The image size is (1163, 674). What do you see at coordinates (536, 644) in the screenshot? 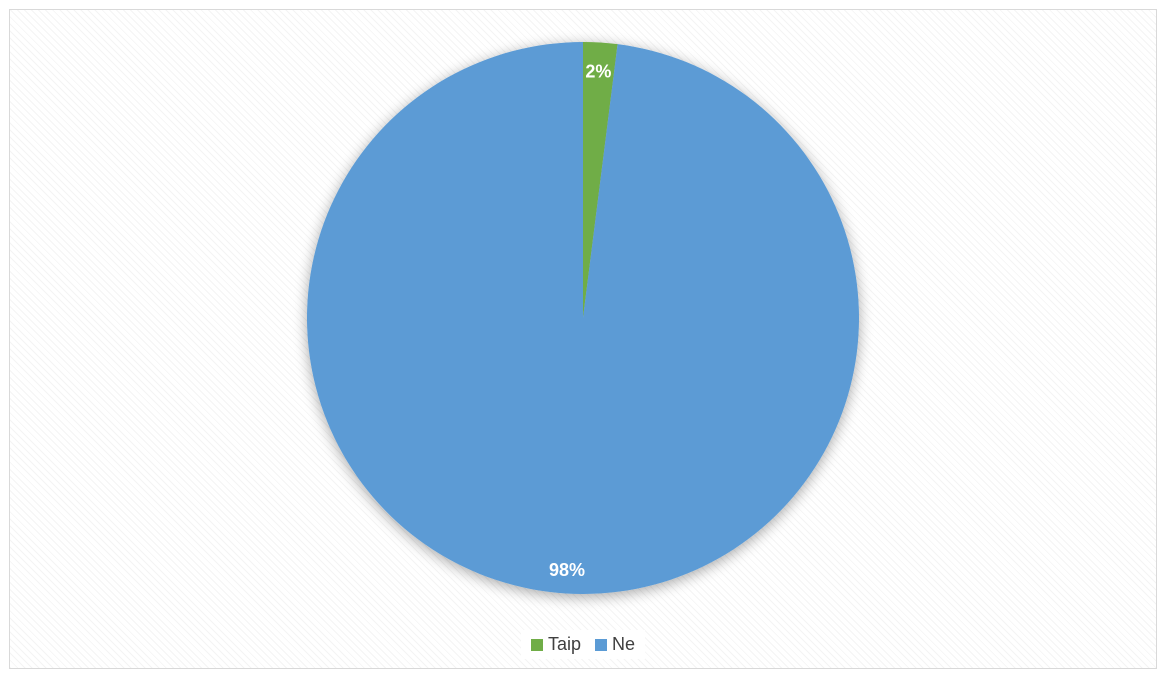
I see `legend-swatch-taip` at bounding box center [536, 644].